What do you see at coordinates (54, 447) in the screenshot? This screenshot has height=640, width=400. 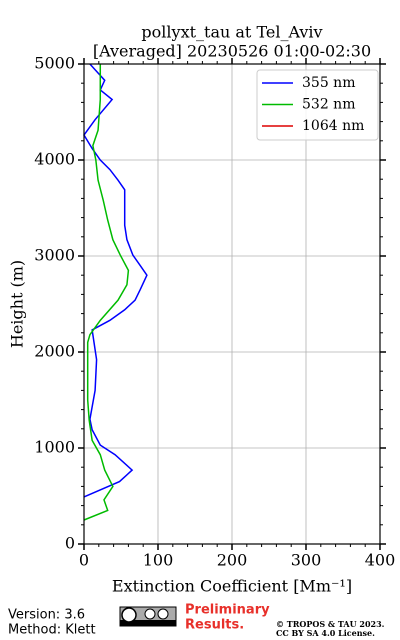 I see `y-tick-label: 1000` at bounding box center [54, 447].